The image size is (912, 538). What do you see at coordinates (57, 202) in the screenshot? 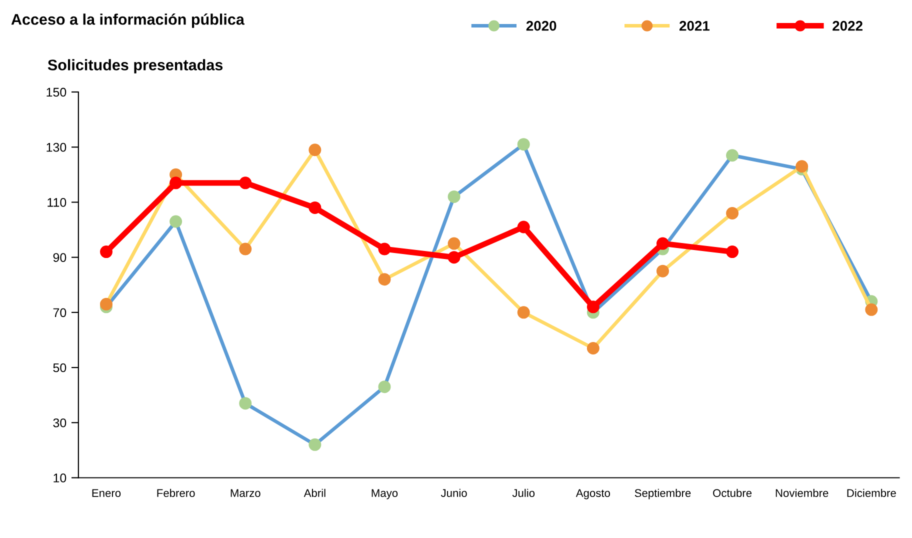
I see `y-tick-label: 110` at bounding box center [57, 202].